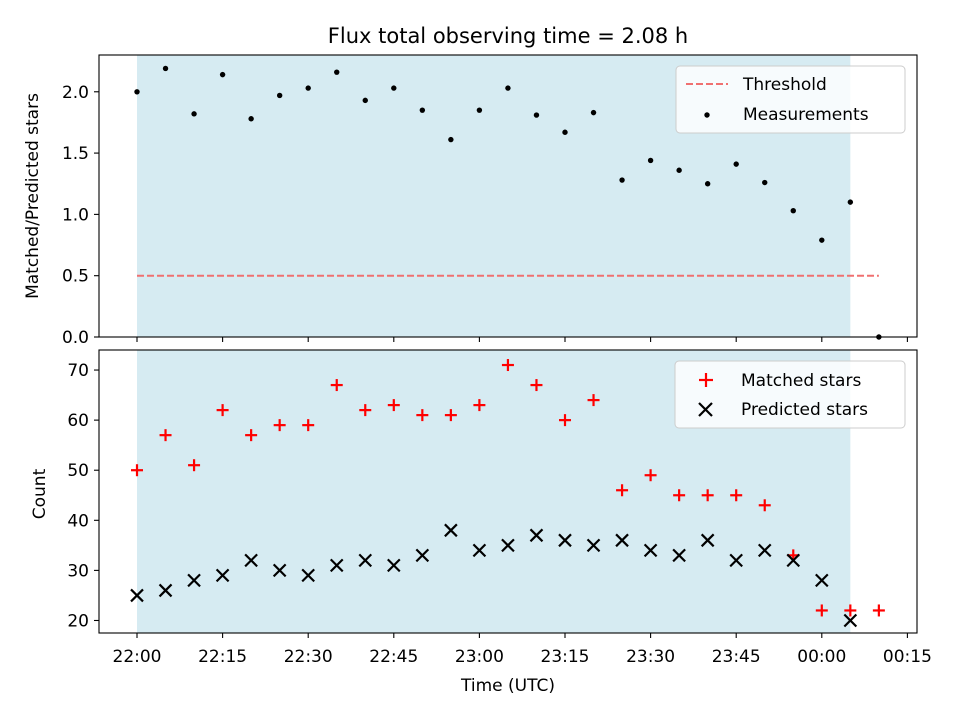 The width and height of the screenshot is (960, 720). I want to click on legend-predicted-label: Predicted stars, so click(804, 410).